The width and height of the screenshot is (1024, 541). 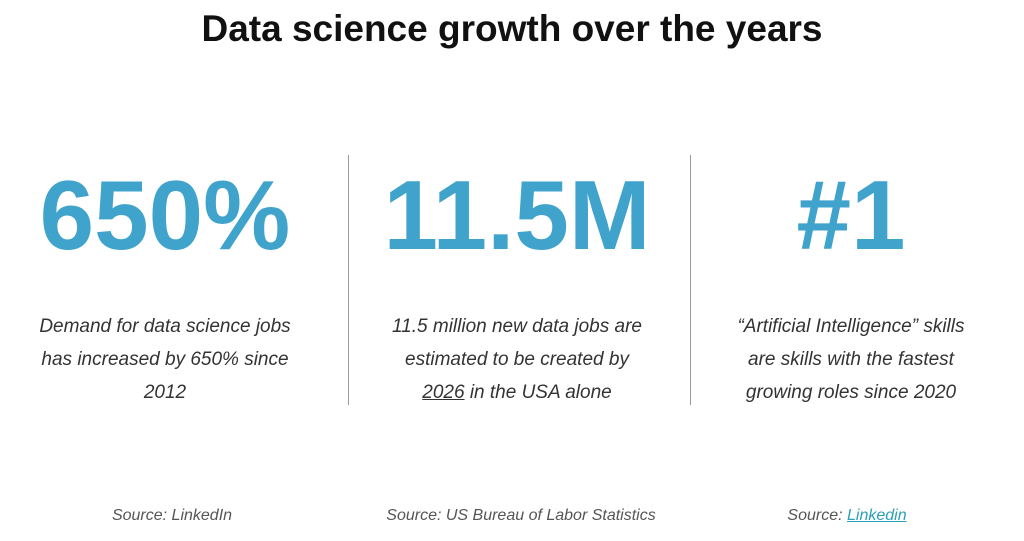 What do you see at coordinates (165, 326) in the screenshot?
I see `description-line: Demand for data science jobs` at bounding box center [165, 326].